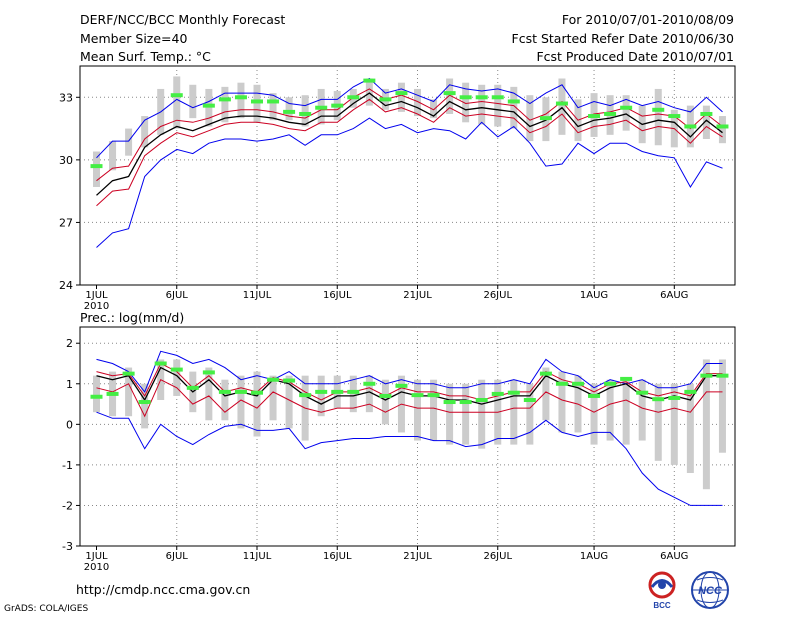  Describe the element at coordinates (163, 589) in the screenshot. I see `source-url: http://cmdp.ncc.cma.gov.cn` at that location.